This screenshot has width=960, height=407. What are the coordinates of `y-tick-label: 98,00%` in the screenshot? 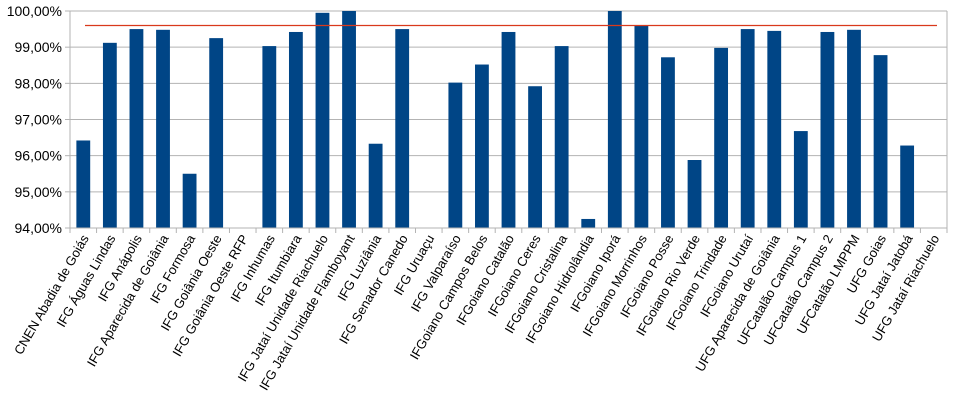 It's located at (38, 83).